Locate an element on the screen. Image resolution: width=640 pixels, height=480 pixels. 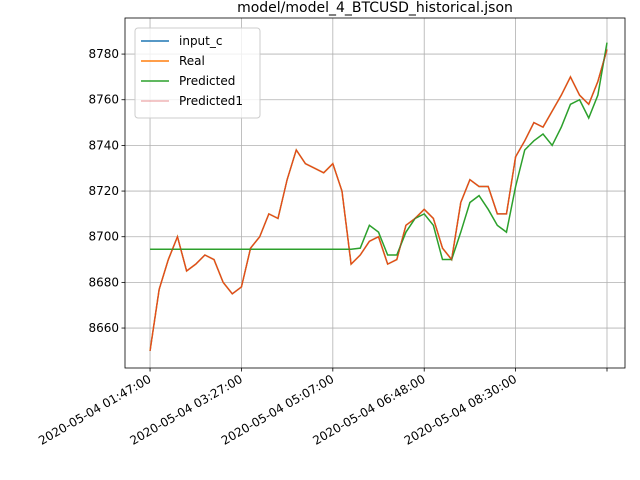
y-tick-label: 8660 is located at coordinates (103, 328).